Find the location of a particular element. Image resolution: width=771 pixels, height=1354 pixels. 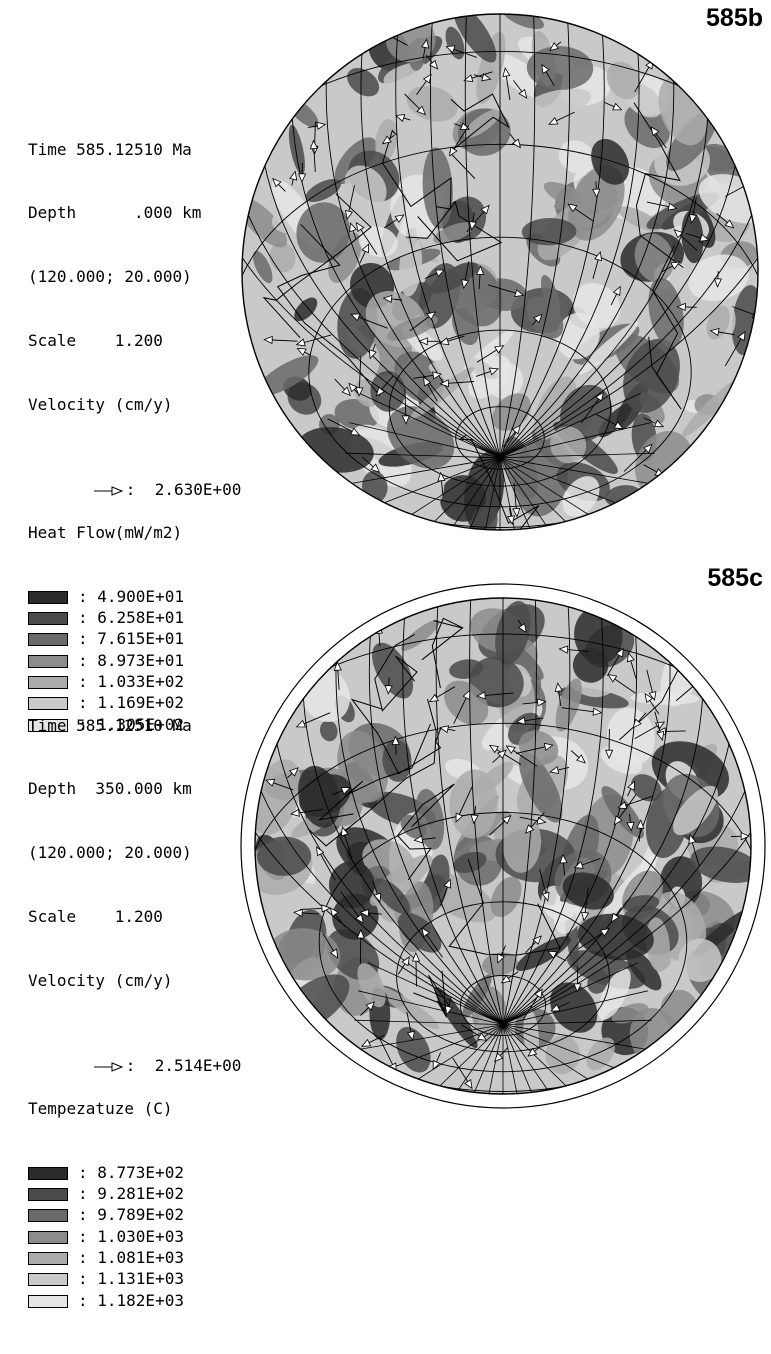

legend-level-value: : 1.081E+03 is located at coordinates (131, 1257).